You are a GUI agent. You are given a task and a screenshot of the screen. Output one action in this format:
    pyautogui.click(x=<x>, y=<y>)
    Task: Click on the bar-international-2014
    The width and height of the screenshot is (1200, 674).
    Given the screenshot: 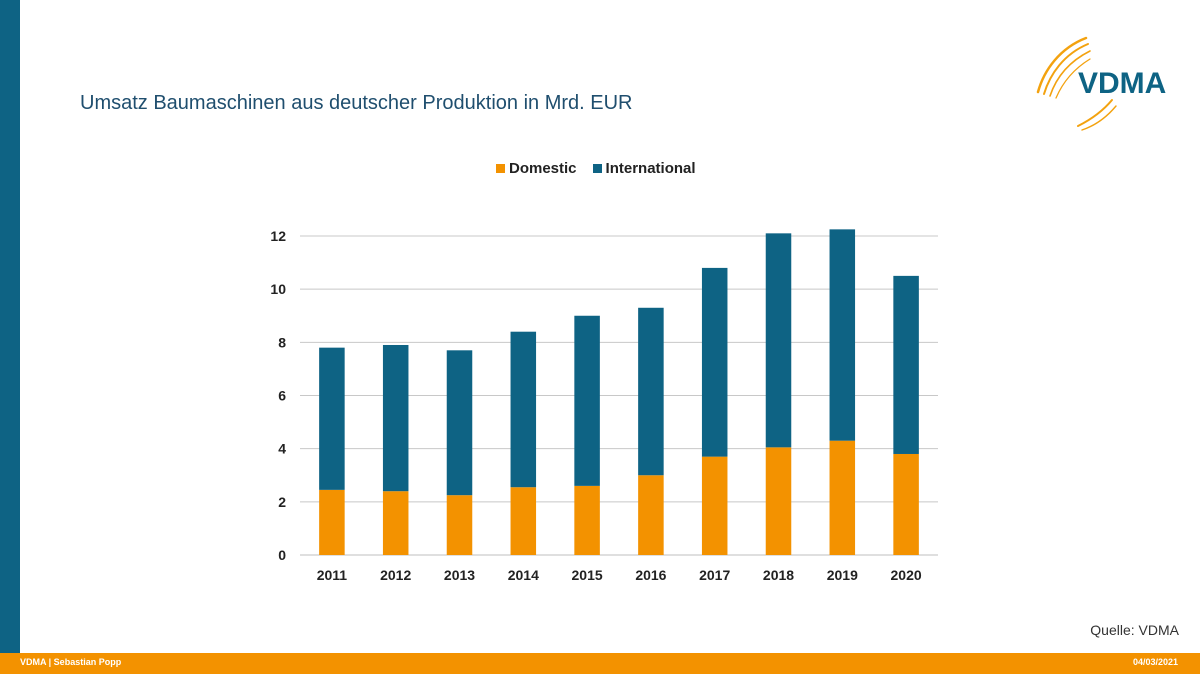 What is the action you would take?
    pyautogui.click(x=523, y=409)
    